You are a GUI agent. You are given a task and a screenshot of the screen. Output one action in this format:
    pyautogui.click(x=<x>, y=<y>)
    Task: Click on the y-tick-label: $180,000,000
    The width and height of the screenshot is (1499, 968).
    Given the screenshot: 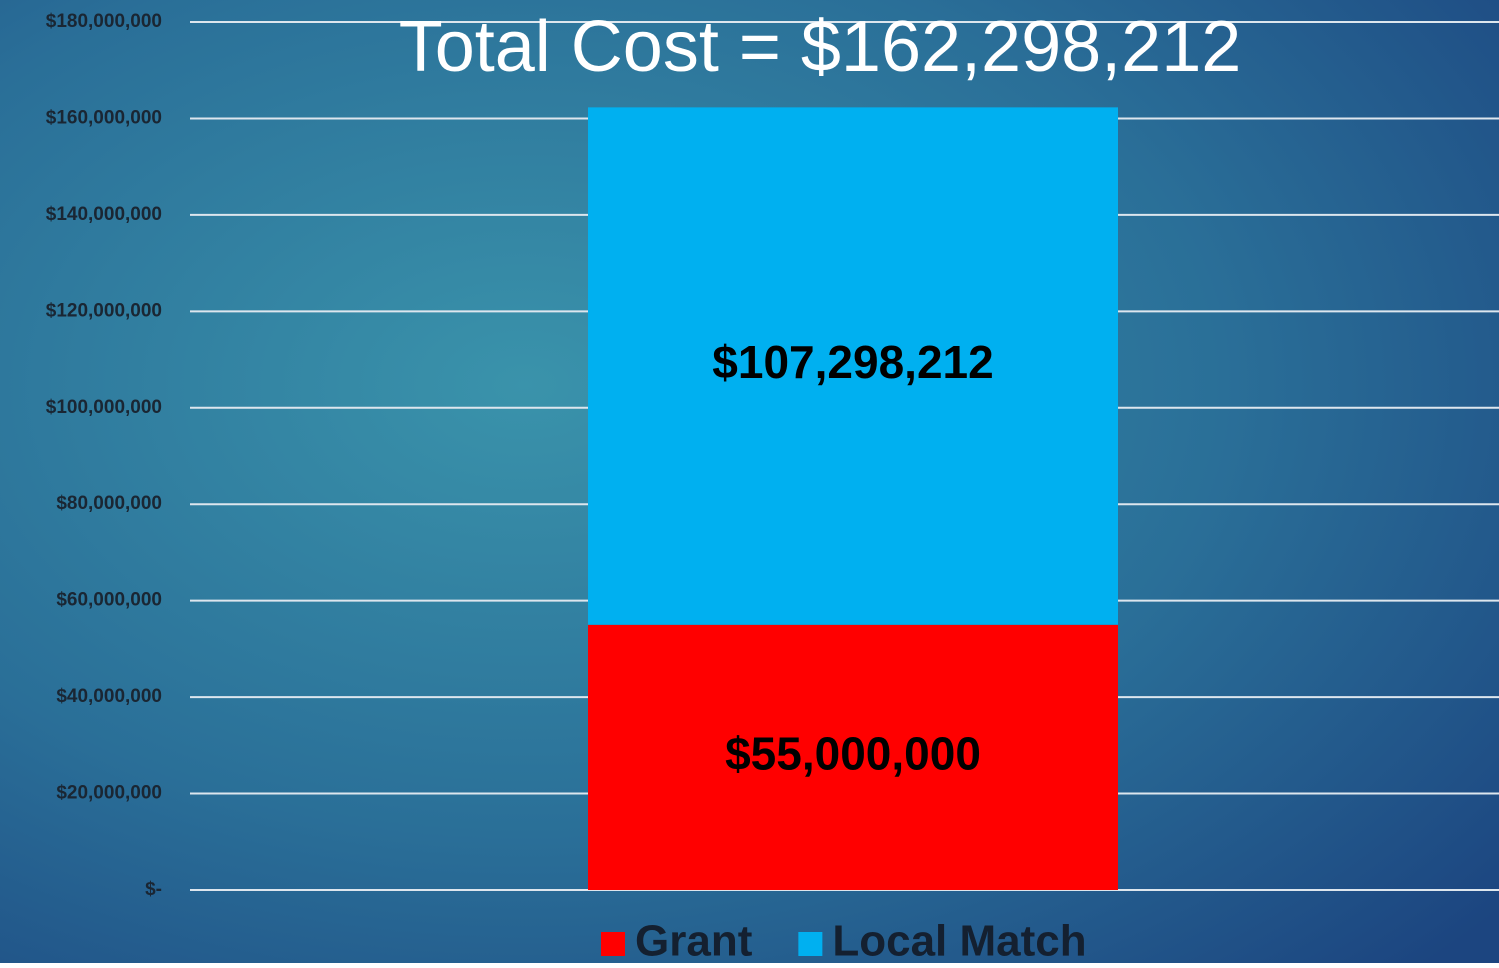 What is the action you would take?
    pyautogui.click(x=104, y=21)
    